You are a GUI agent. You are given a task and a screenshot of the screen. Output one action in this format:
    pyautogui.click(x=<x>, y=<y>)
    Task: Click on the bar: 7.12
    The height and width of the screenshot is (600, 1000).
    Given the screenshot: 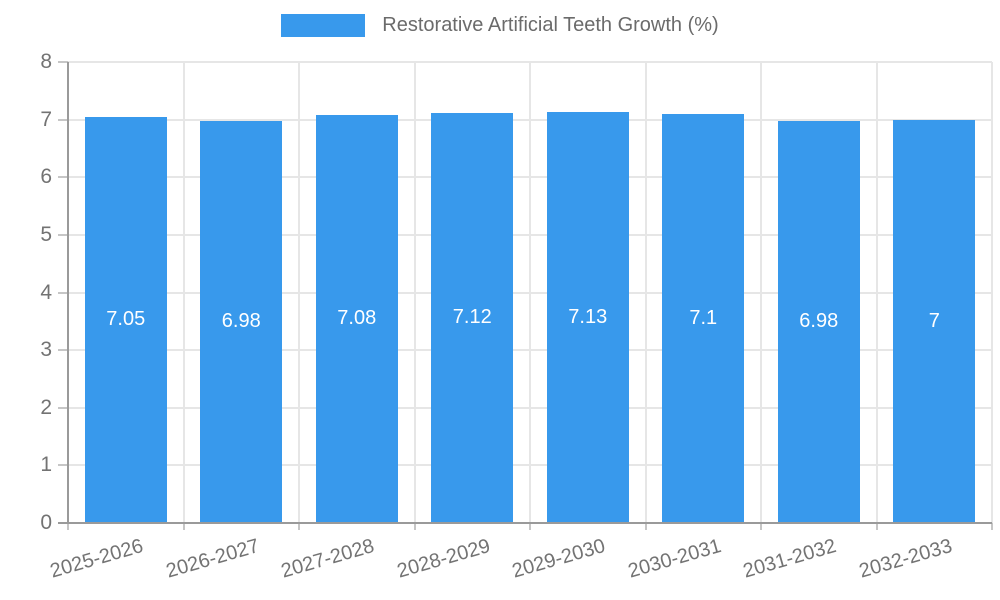 What is the action you would take?
    pyautogui.click(x=472, y=317)
    